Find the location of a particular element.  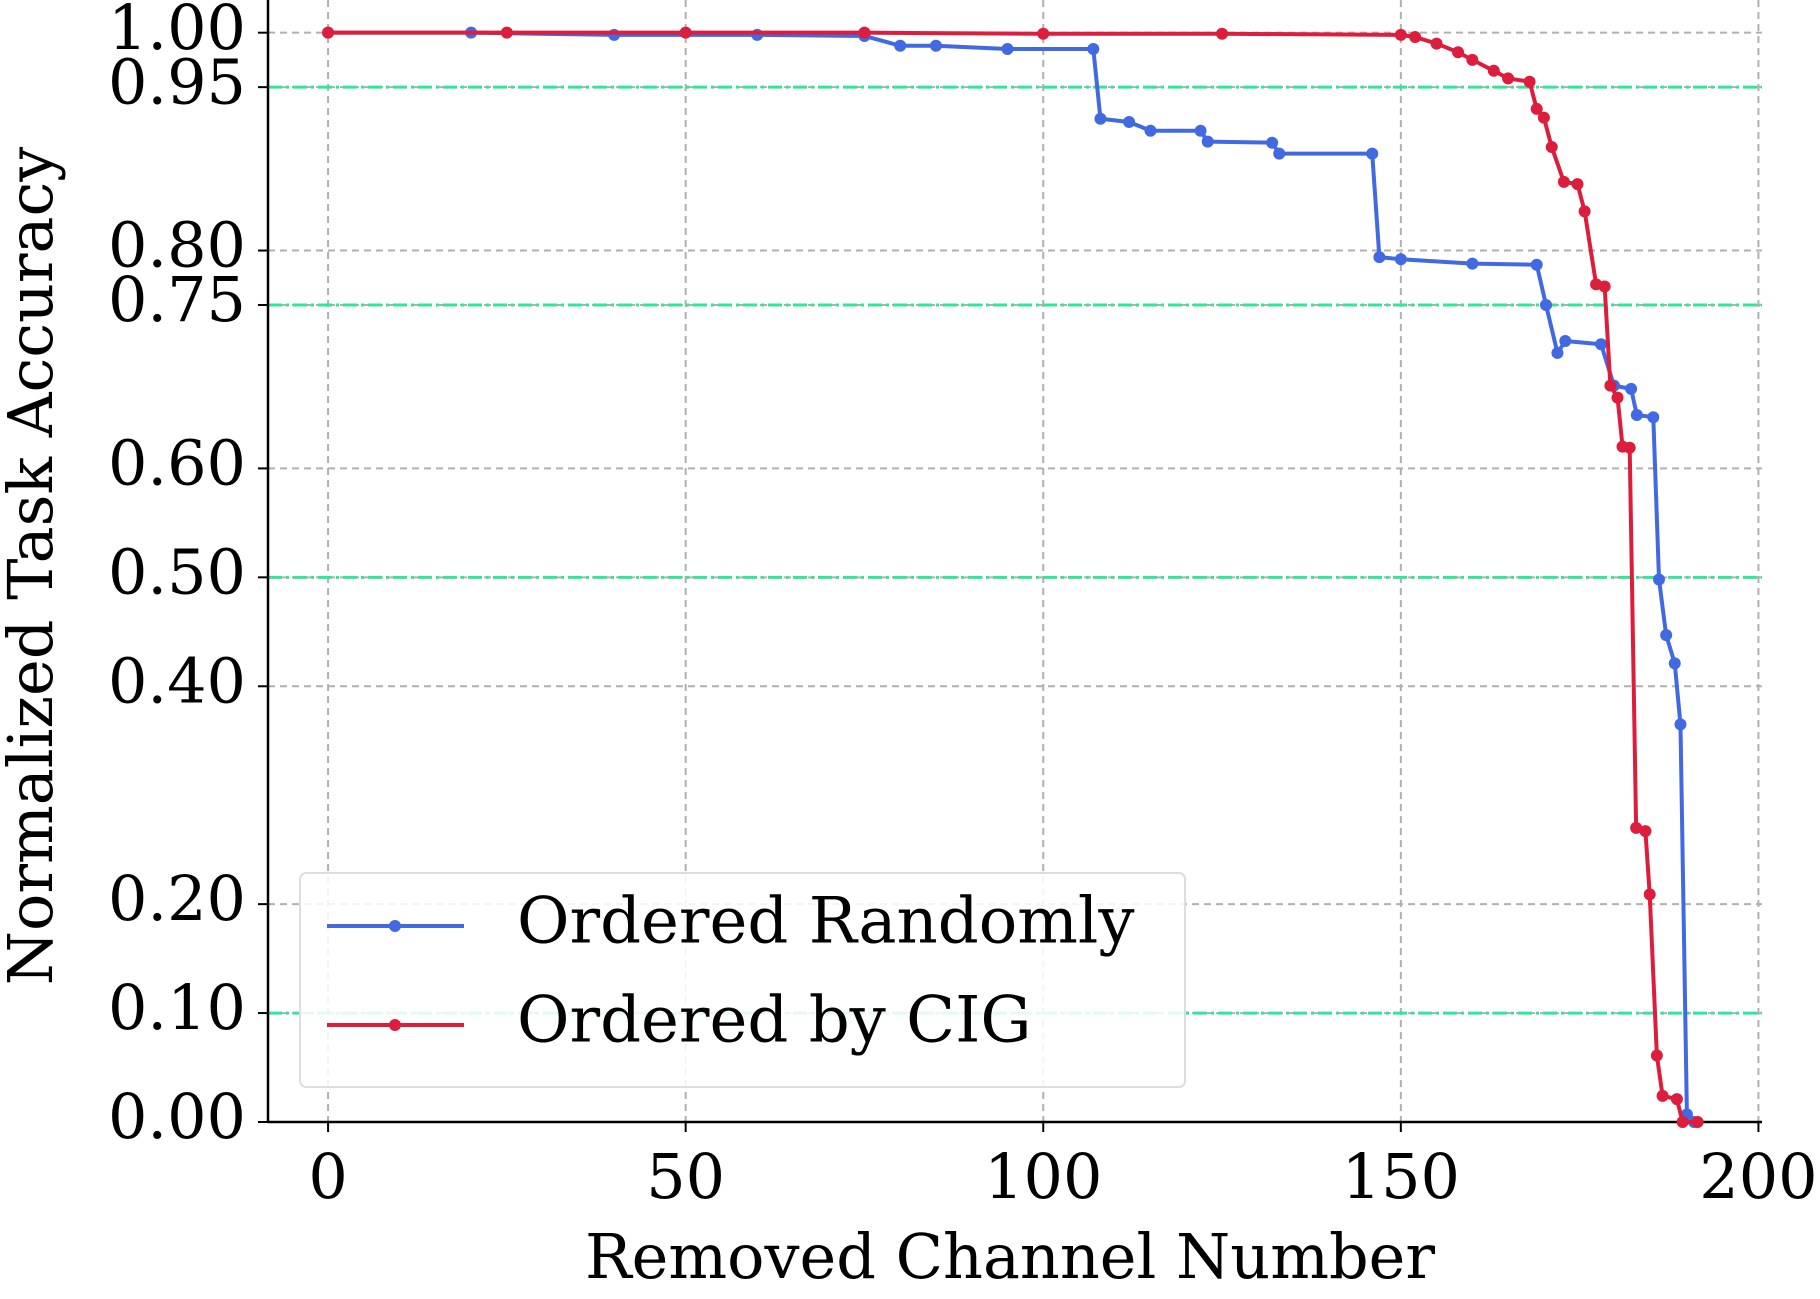

x-tick-label: 200 is located at coordinates (1758, 1176).